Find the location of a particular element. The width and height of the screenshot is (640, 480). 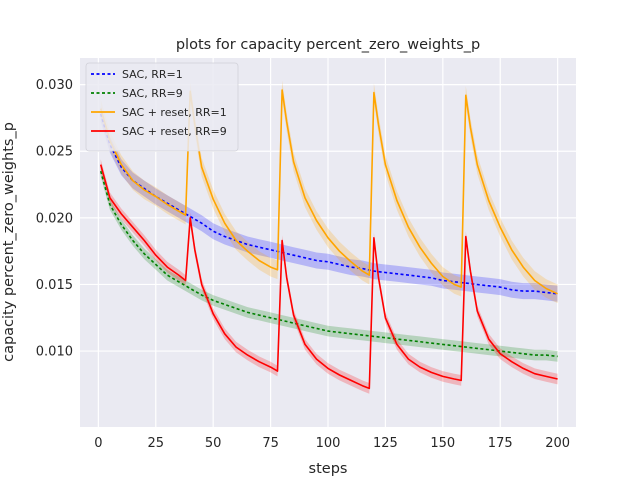

x-tick-label: 150 is located at coordinates (442, 443).